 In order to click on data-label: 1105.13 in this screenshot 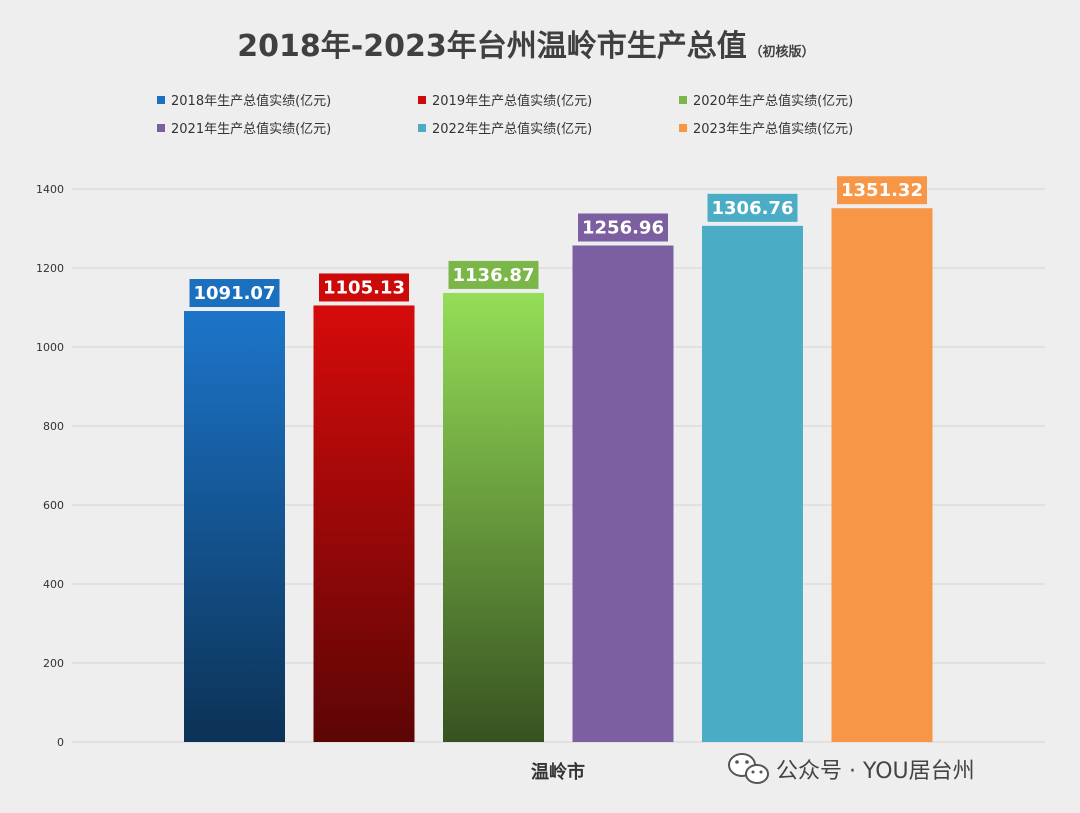, I will do `click(364, 287)`.